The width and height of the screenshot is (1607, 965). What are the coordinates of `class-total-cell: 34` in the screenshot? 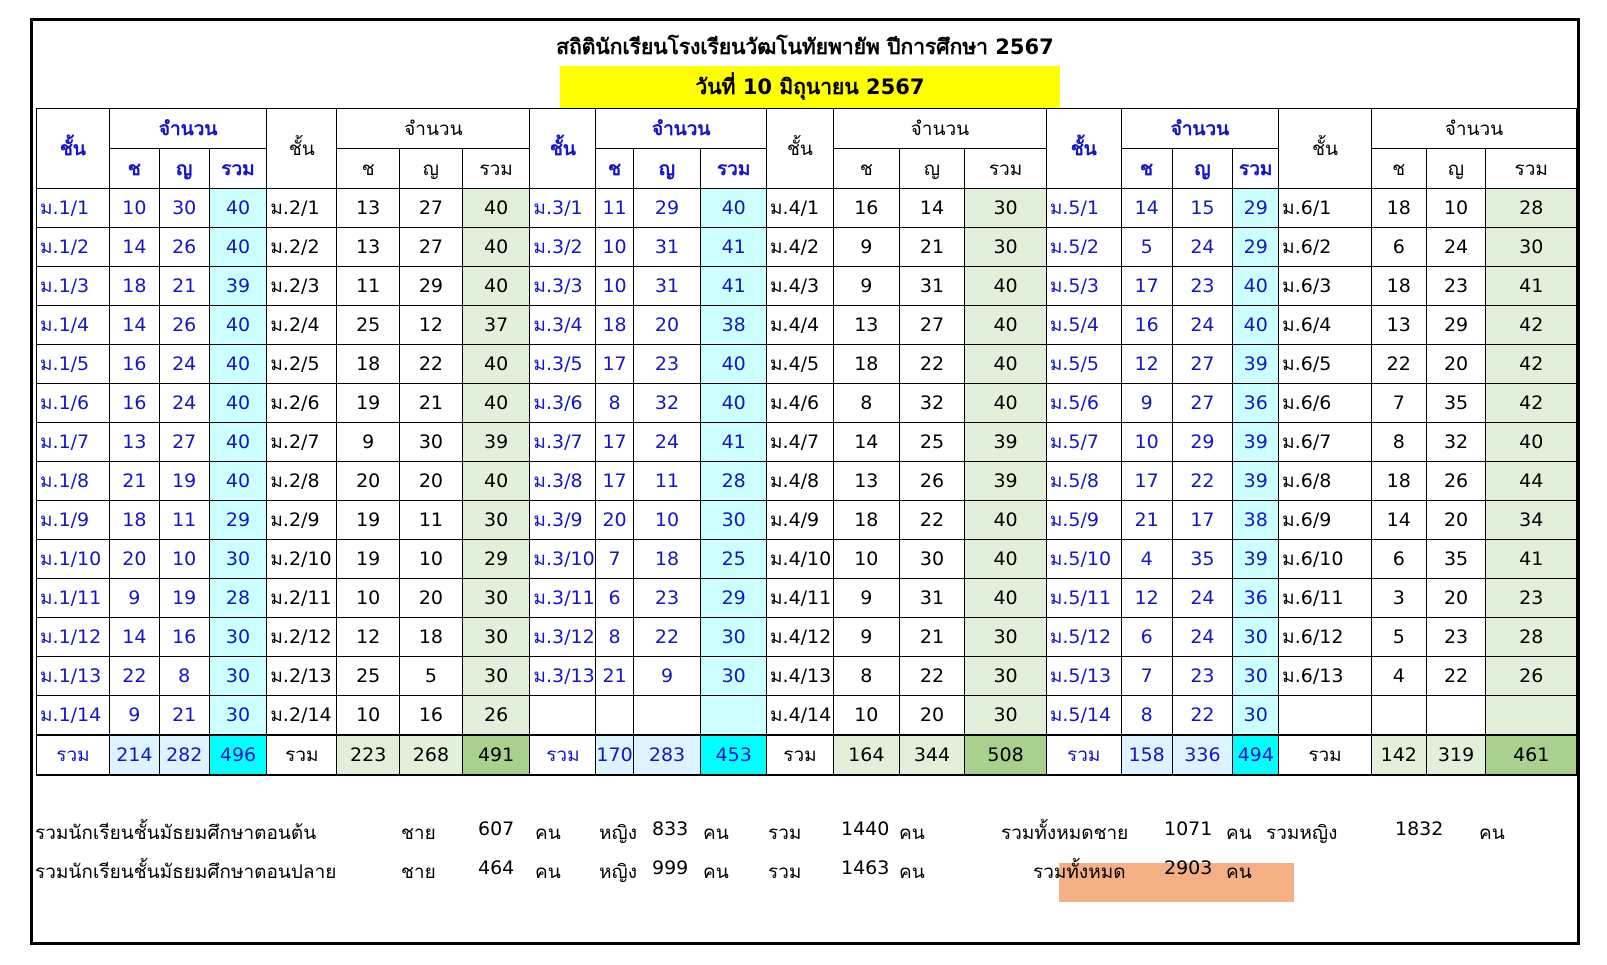 It's located at (1531, 520).